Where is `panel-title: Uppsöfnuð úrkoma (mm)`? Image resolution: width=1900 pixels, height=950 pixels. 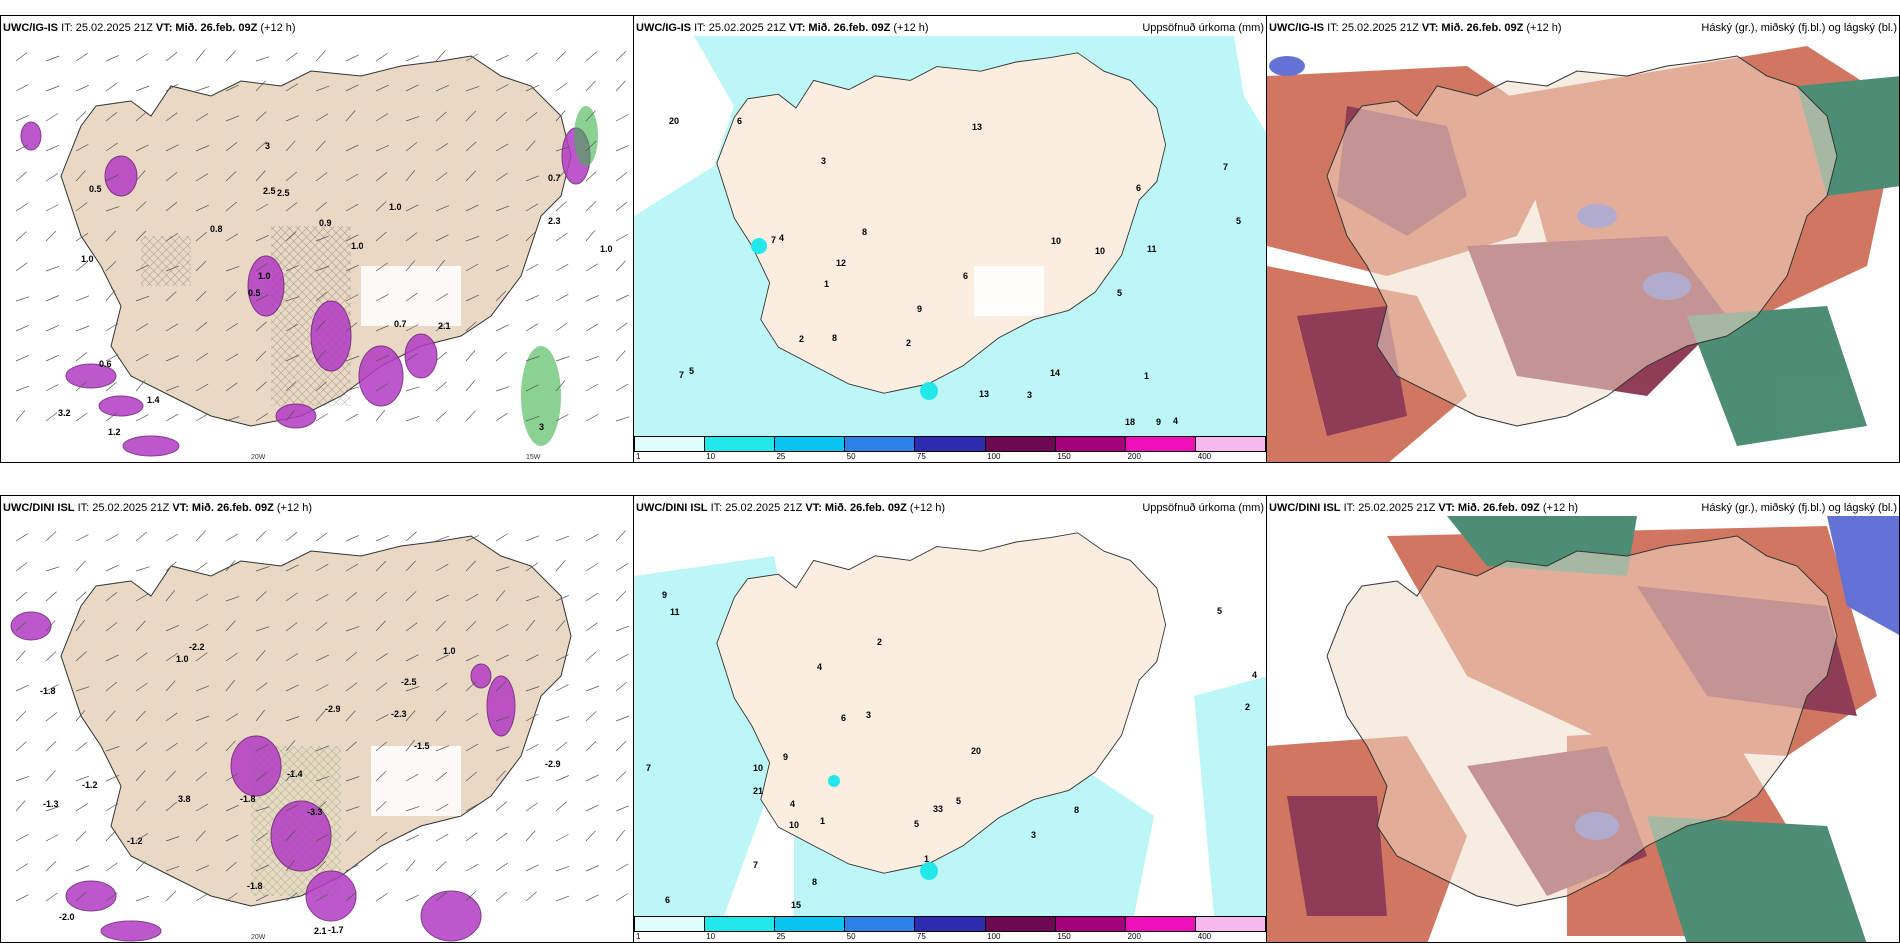 panel-title: Uppsöfnuð úrkoma (mm) is located at coordinates (1203, 28).